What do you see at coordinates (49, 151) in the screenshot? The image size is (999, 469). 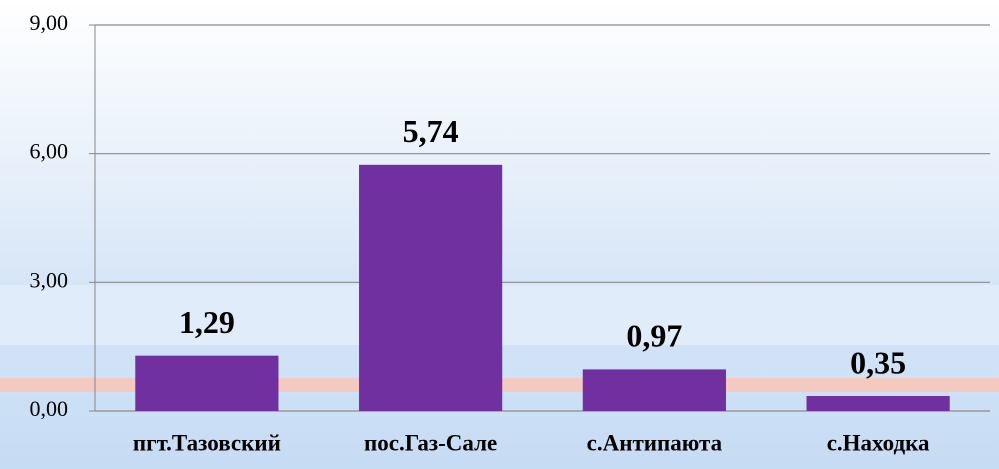 I see `y-tick-label: 6,00` at bounding box center [49, 151].